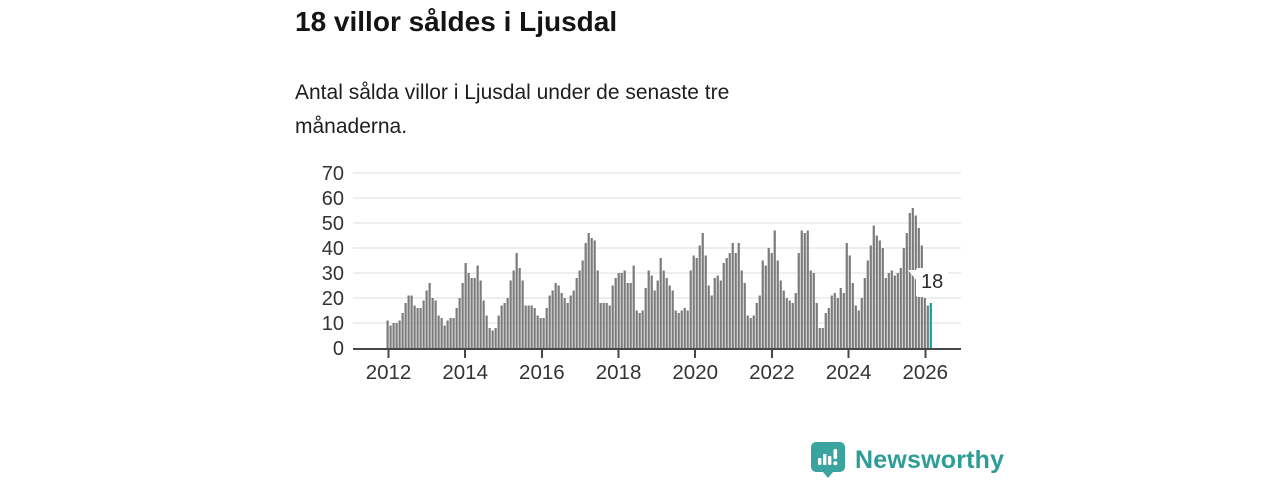 This screenshot has width=1280, height=480. What do you see at coordinates (465, 372) in the screenshot?
I see `svg-text: 2014` at bounding box center [465, 372].